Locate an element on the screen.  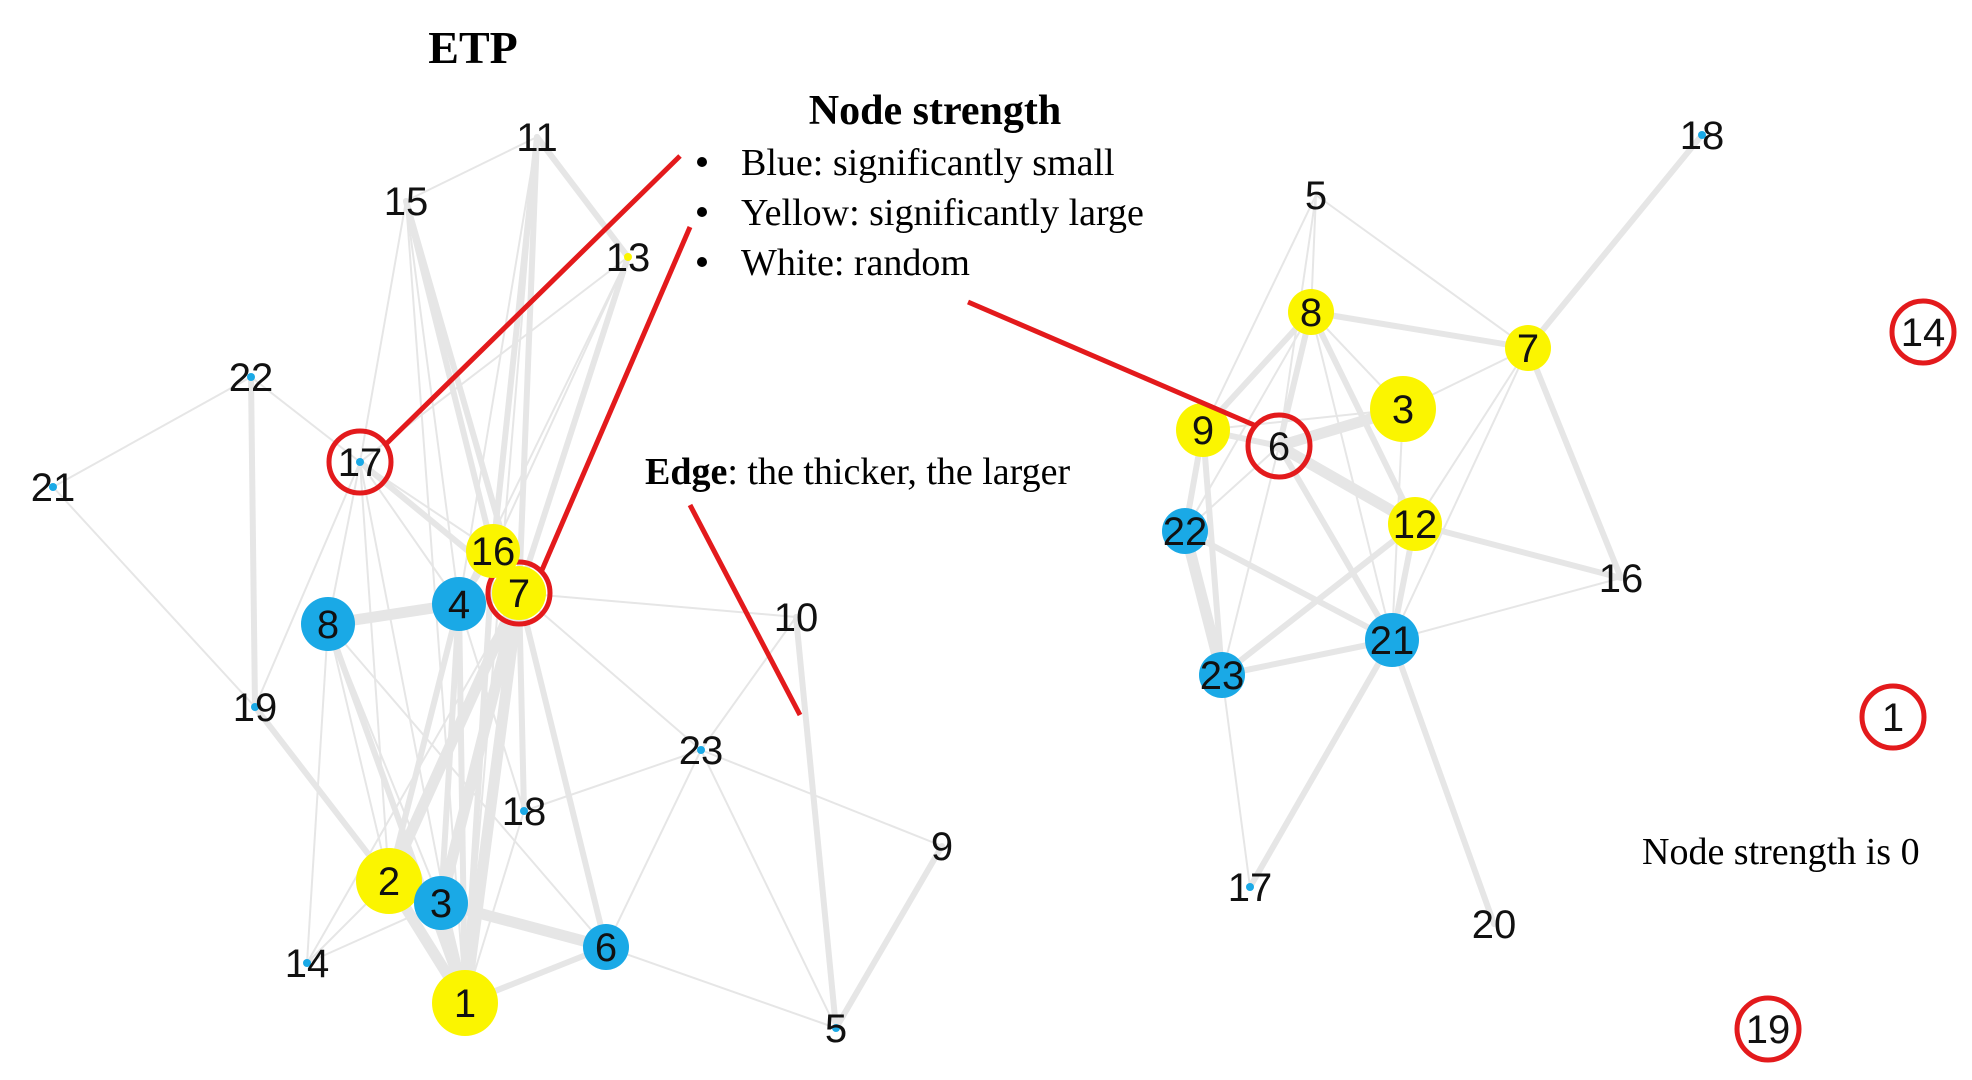
right-node-7-label: 7 is located at coordinates (1528, 349).